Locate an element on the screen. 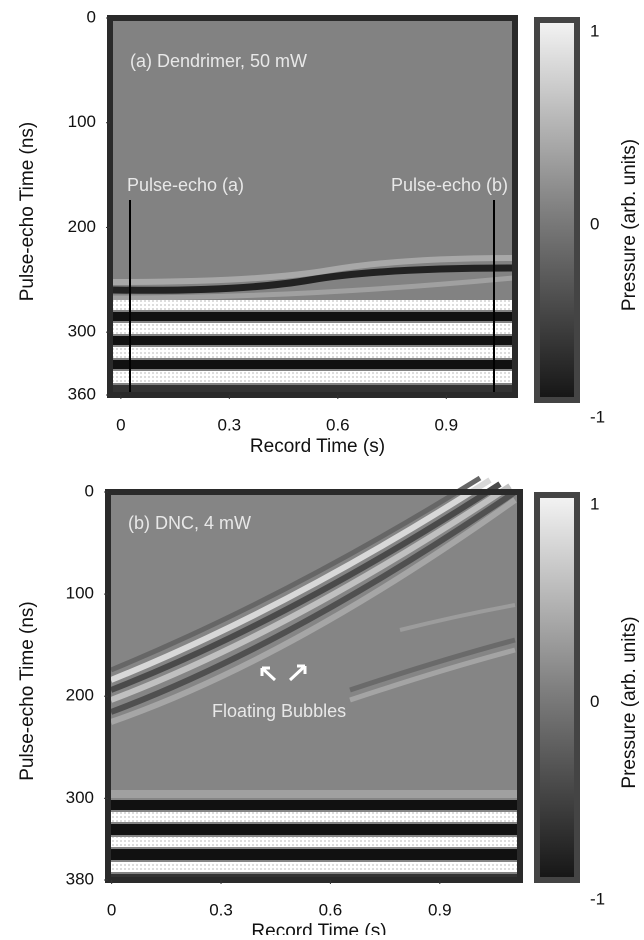 The image size is (644, 940). panel-title: (a) Dendrimer, 50 mW is located at coordinates (218, 61).